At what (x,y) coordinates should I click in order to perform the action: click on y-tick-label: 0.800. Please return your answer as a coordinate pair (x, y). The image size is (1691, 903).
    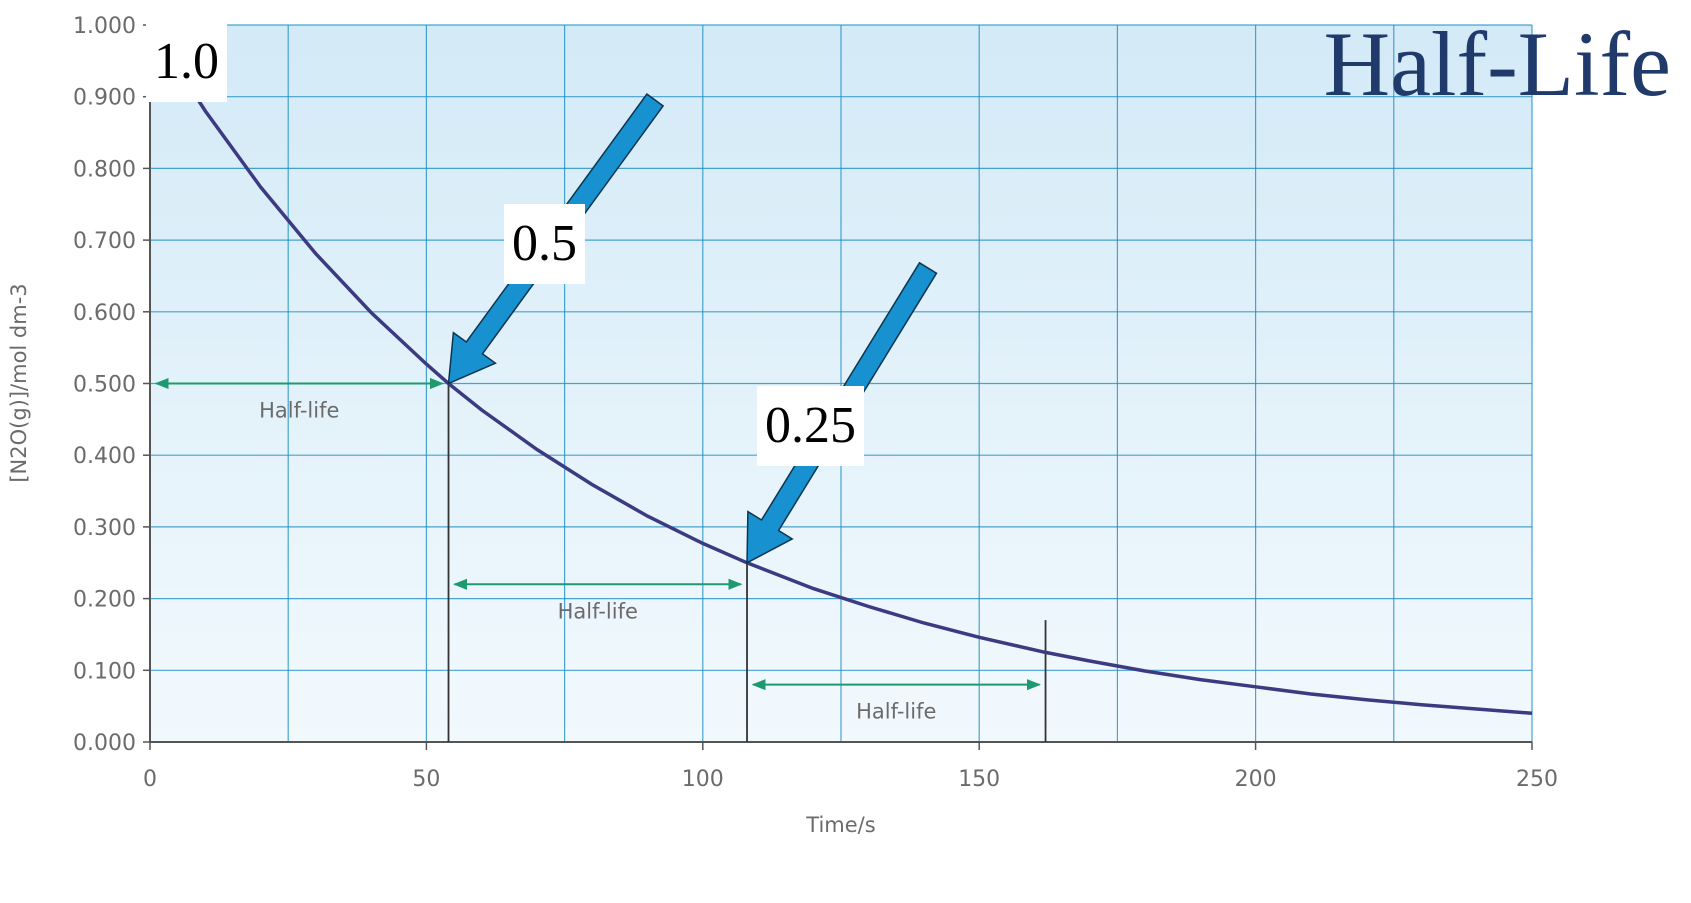
    Looking at the image, I should click on (104, 169).